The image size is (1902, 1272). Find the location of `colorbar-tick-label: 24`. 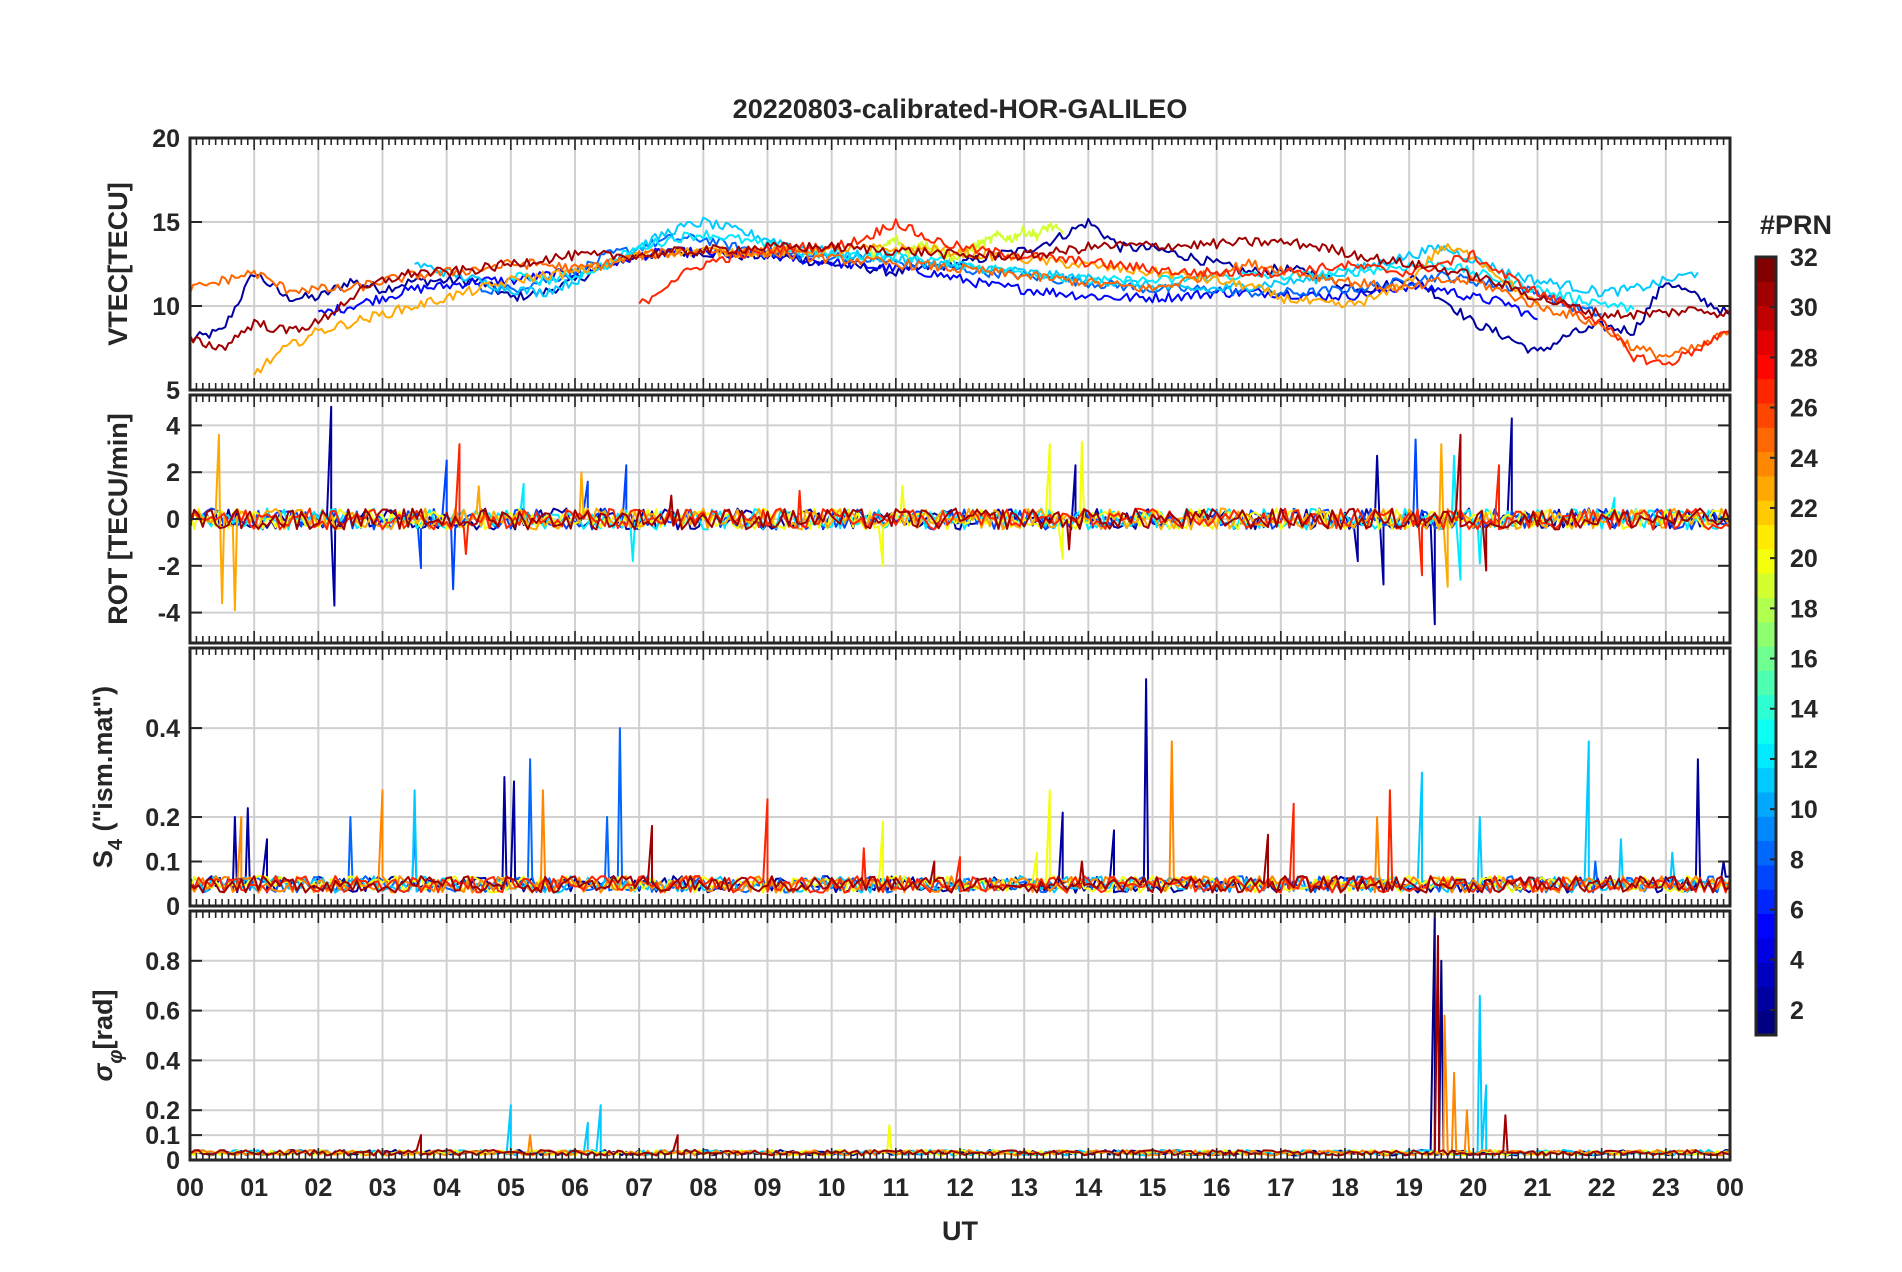

colorbar-tick-label: 24 is located at coordinates (1804, 459).